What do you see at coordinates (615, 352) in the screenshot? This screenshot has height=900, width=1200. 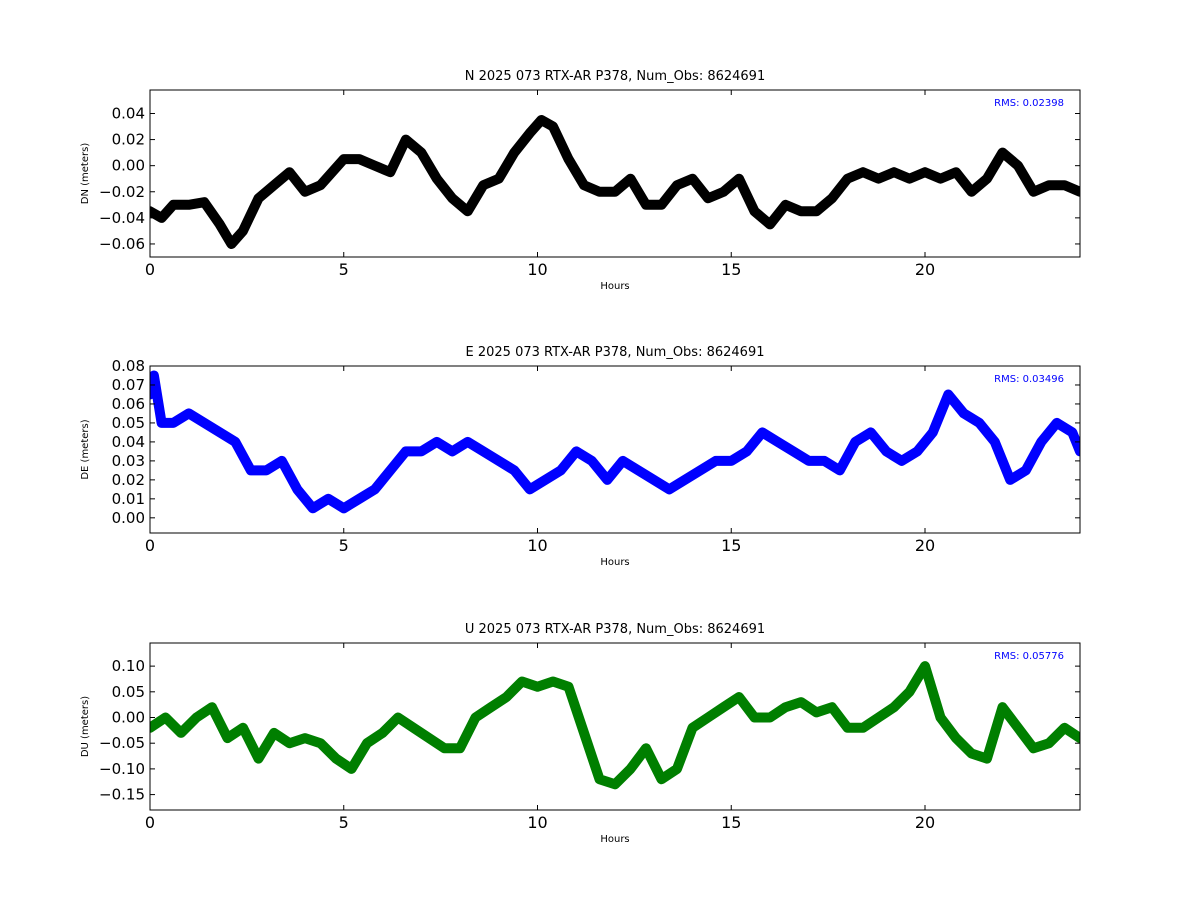 I see `panel-title-e: E 2025 073 RTX-AR P378, Num_Obs: 8624691` at bounding box center [615, 352].